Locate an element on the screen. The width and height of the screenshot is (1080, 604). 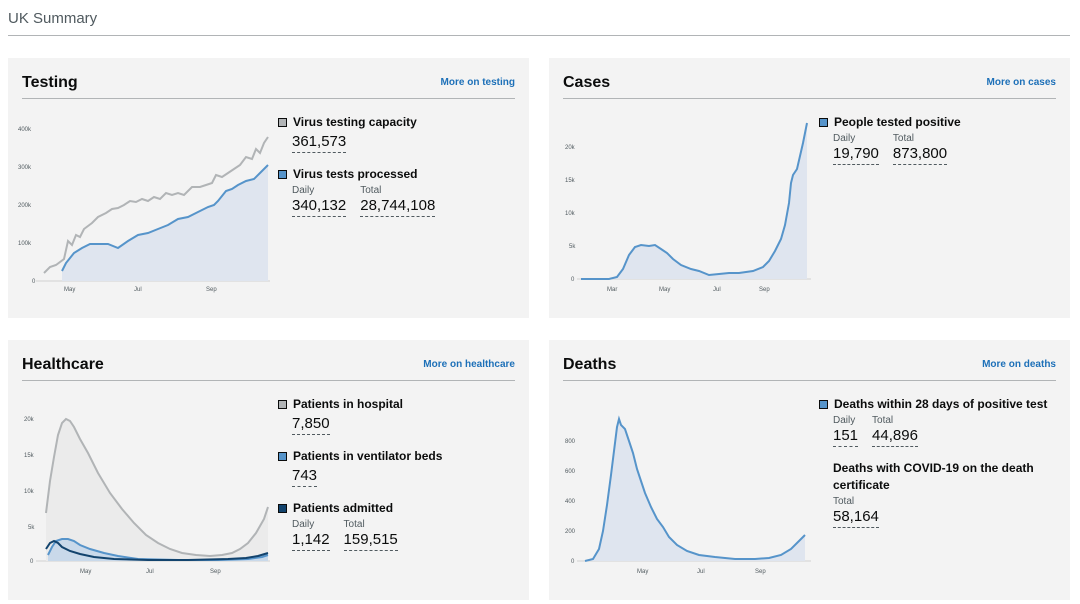
more-on-deaths-link: More on deaths is located at coordinates (1019, 364).